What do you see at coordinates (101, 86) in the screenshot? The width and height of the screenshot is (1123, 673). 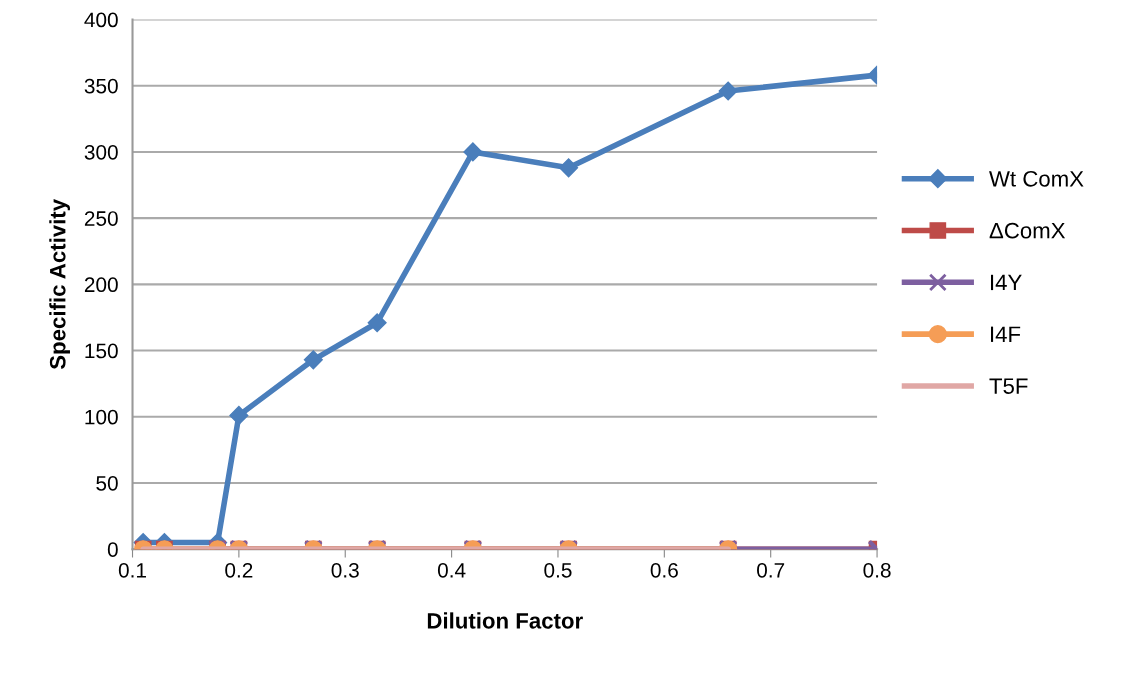 I see `y-tick-label: 350` at bounding box center [101, 86].